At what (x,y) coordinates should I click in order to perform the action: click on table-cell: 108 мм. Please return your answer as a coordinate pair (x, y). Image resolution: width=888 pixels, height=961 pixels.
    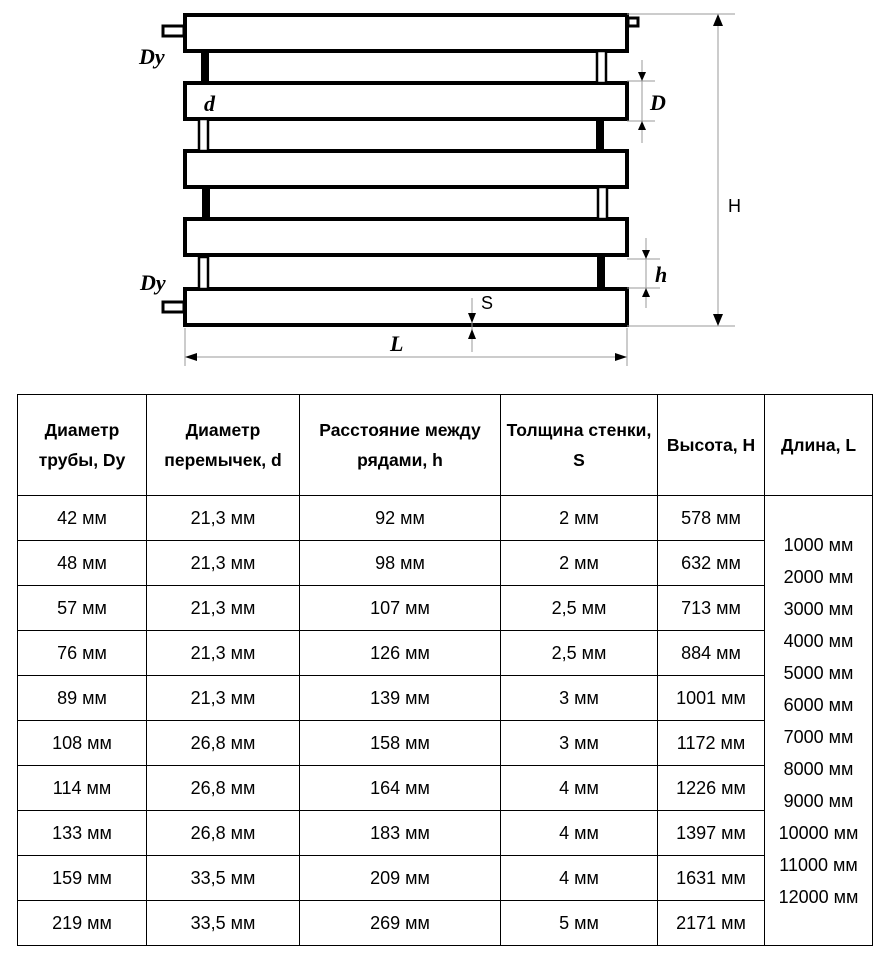
    Looking at the image, I should click on (82, 743).